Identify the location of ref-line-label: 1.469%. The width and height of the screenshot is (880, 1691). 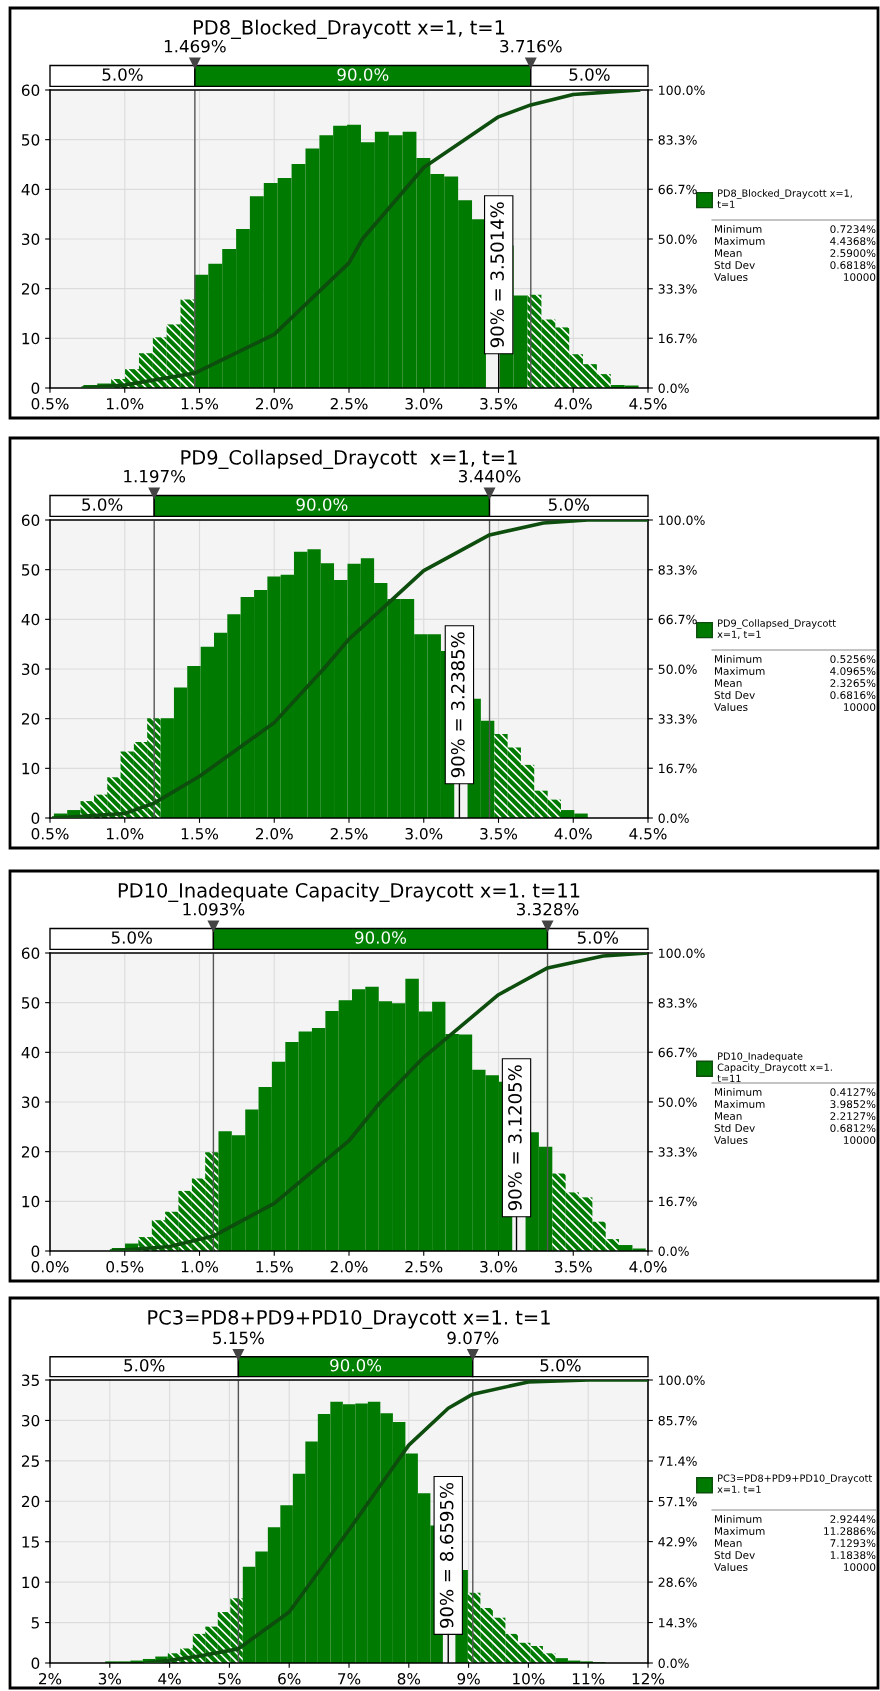
(195, 46).